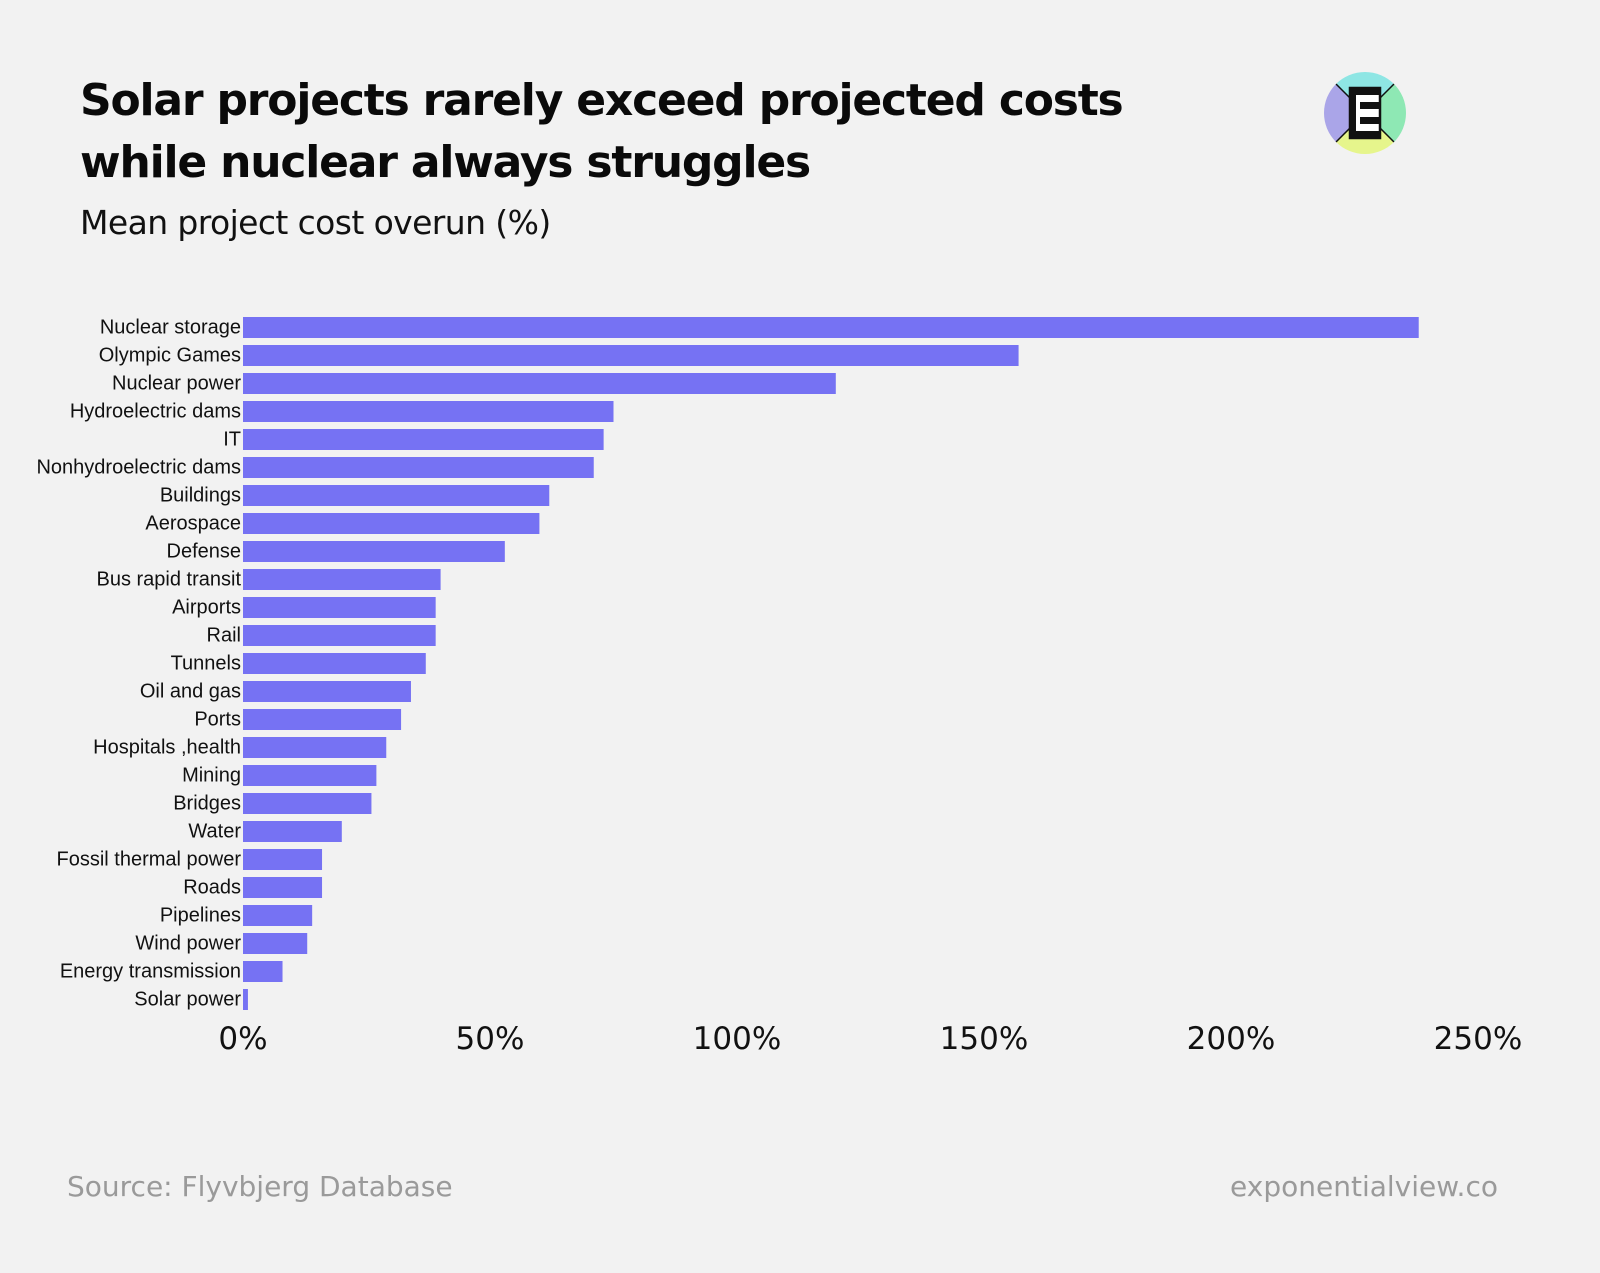  I want to click on category-label: Wind power, so click(188, 944).